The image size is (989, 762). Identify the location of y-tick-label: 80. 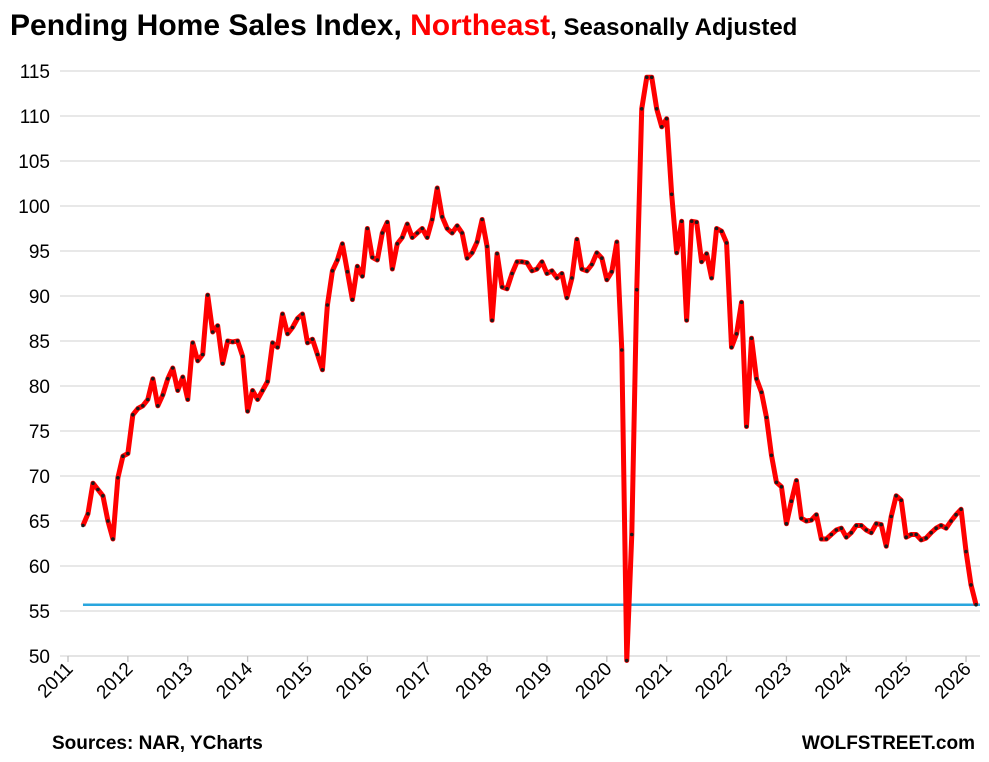
(39, 387).